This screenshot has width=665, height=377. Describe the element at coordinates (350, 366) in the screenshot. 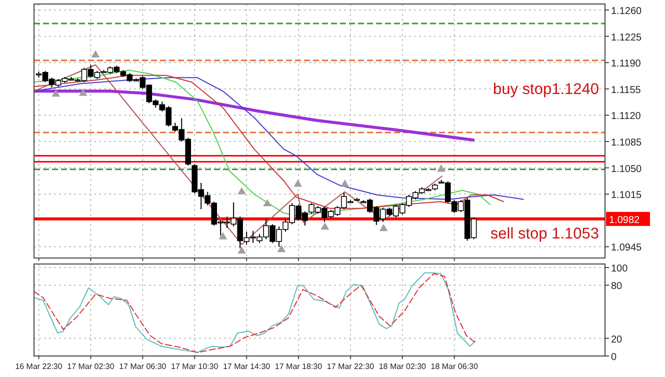

I see `x-tick-label: 17 Mar 22:30` at that location.